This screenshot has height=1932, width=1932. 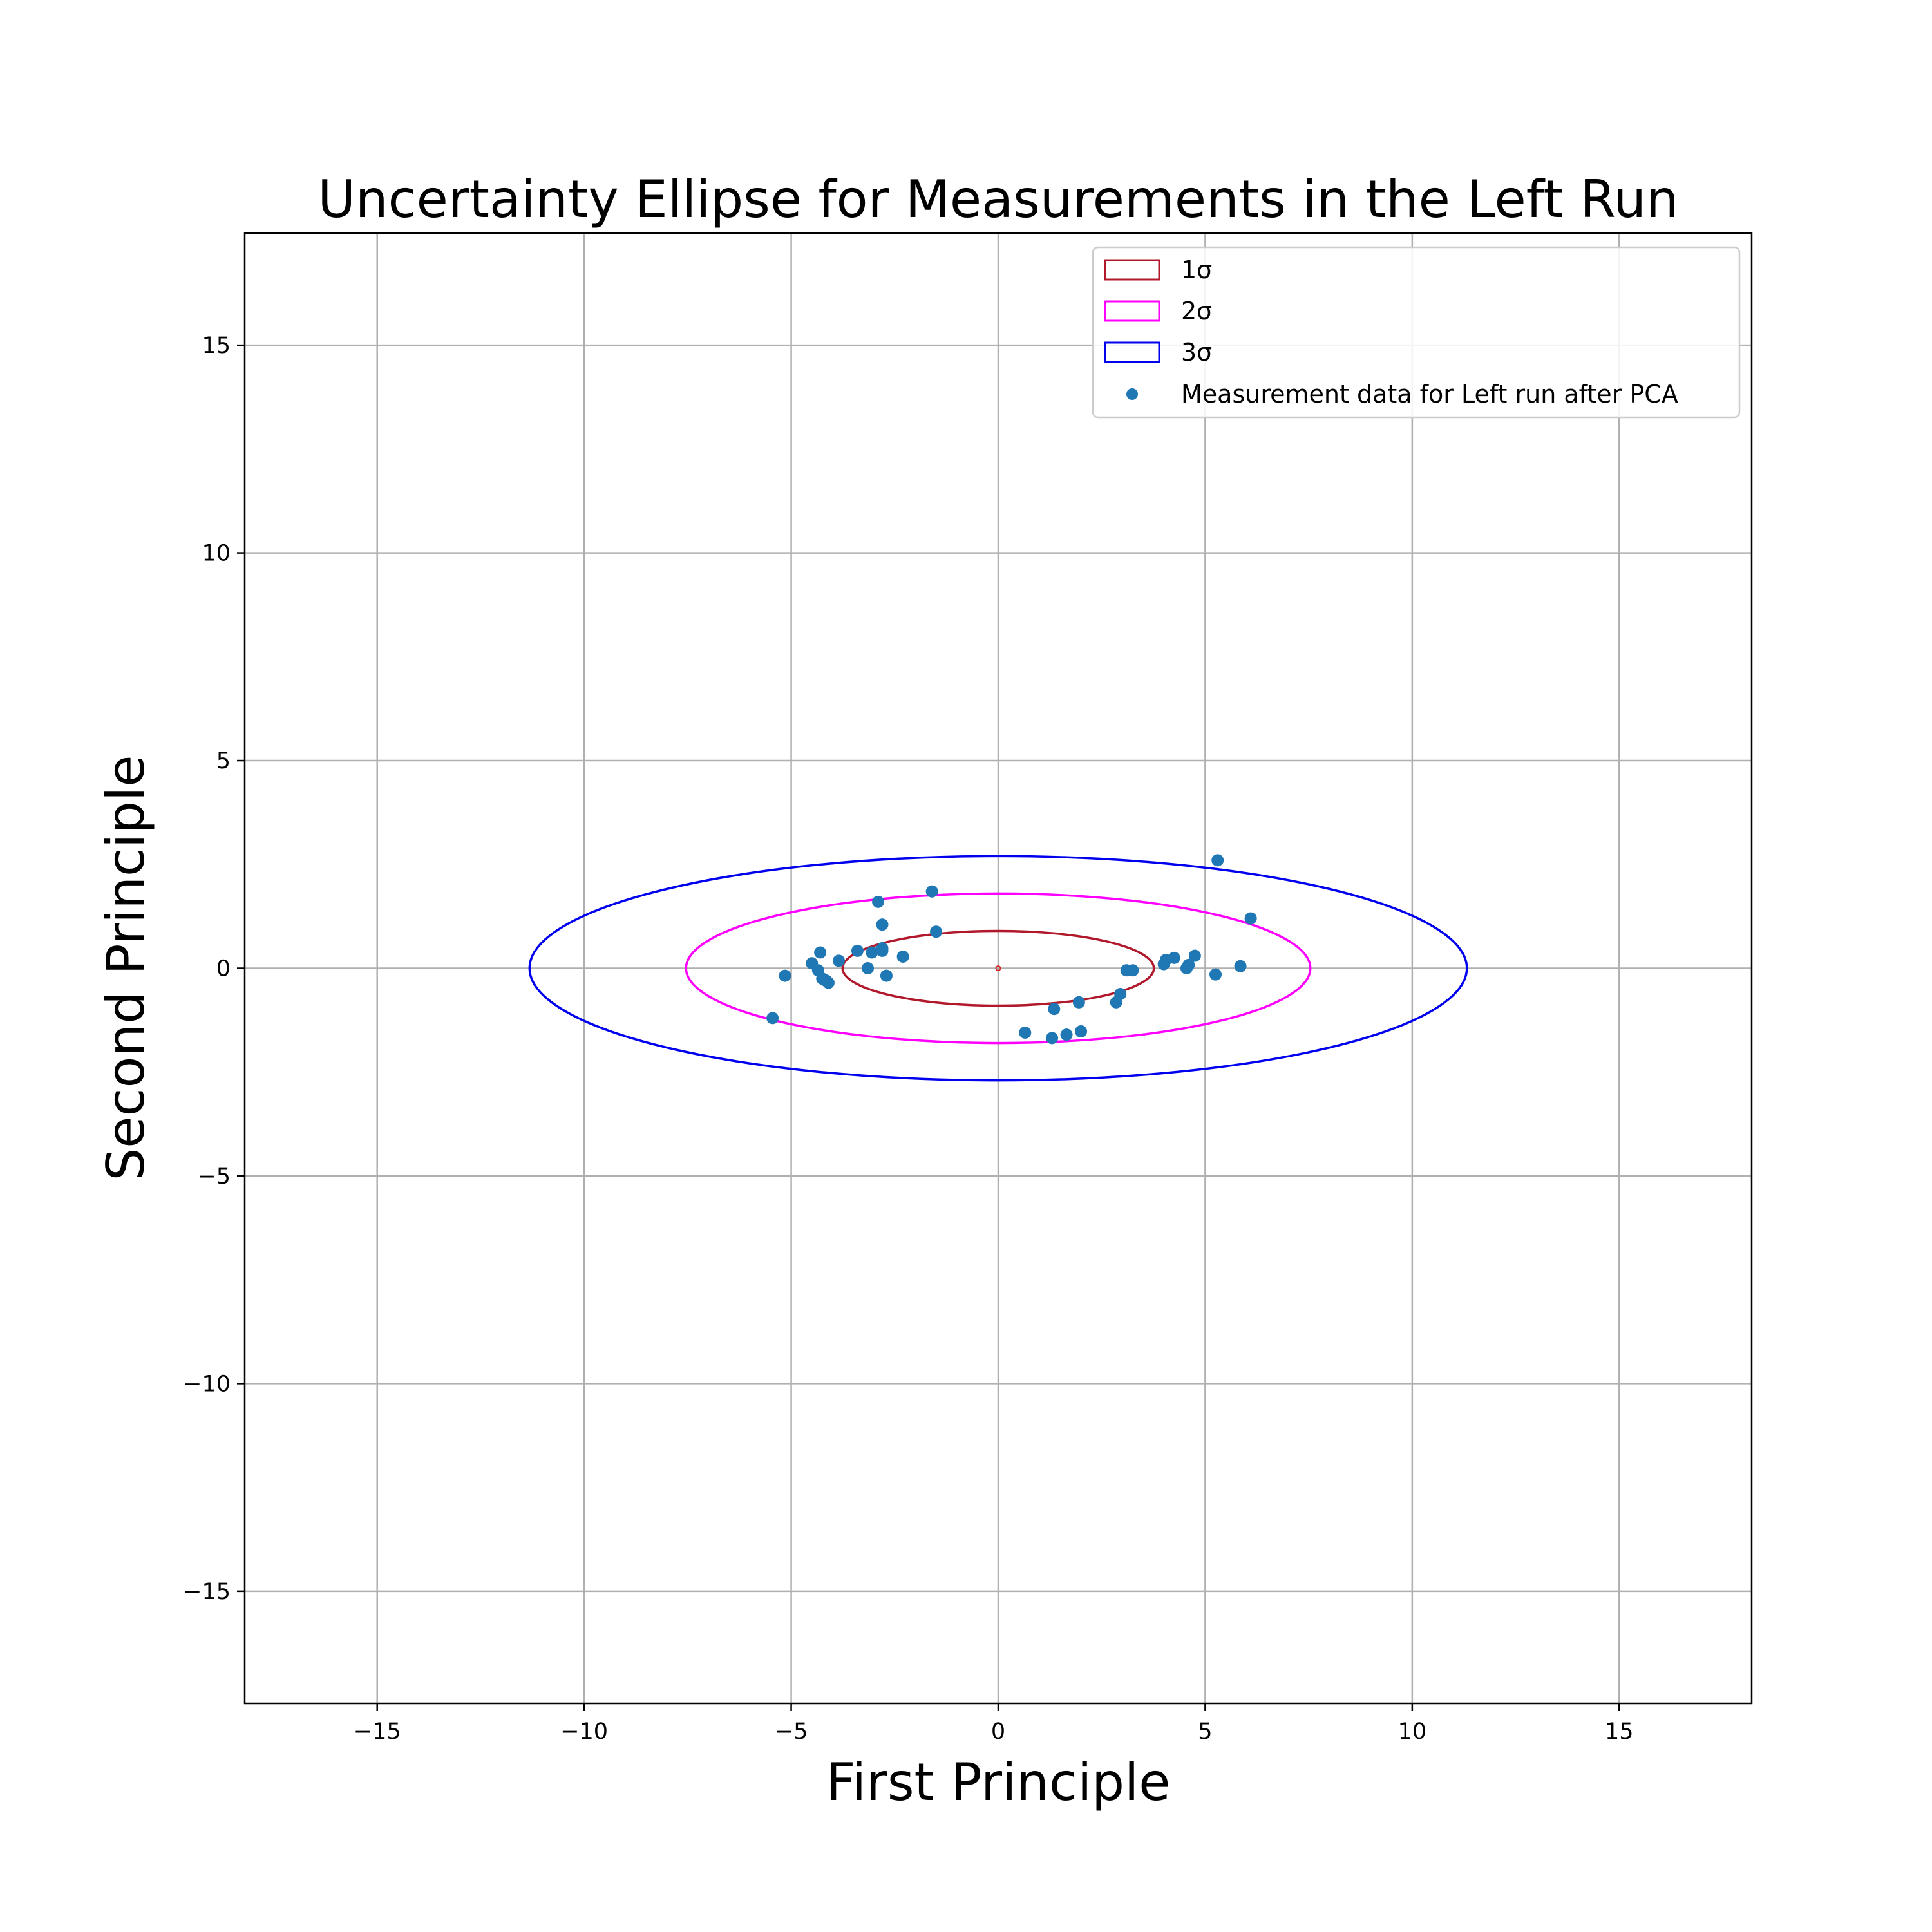 I want to click on x-tick-label: 5, so click(x=1205, y=1732).